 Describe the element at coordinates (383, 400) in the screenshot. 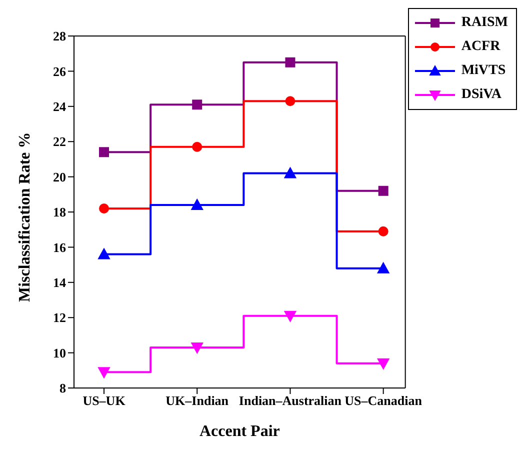

I see `x-tick-label: US–Canadian` at that location.